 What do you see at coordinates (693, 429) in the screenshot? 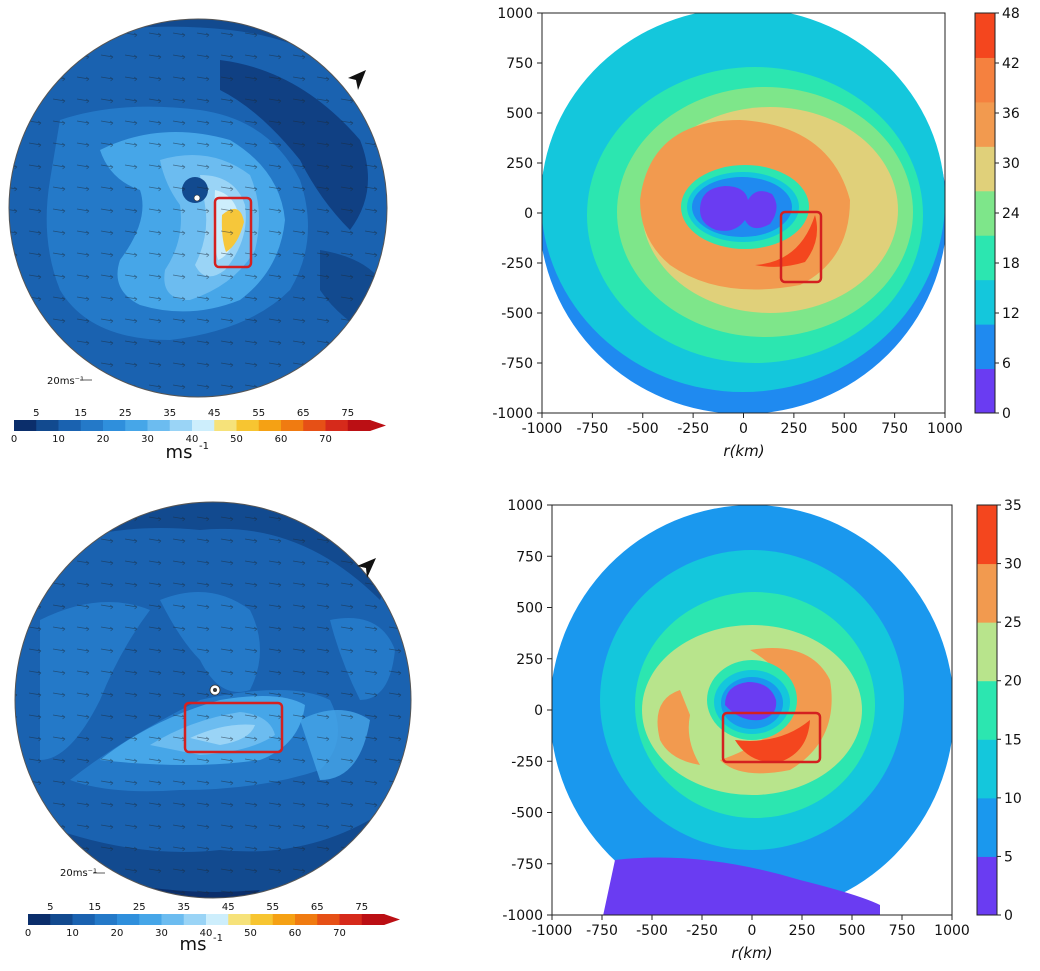
I see `x-tick-label: -250` at bounding box center [693, 429].